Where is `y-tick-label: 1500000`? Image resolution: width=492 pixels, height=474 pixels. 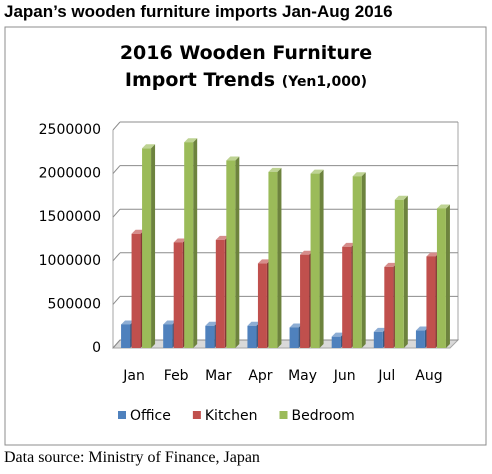 y-tick-label: 1500000 is located at coordinates (70, 217).